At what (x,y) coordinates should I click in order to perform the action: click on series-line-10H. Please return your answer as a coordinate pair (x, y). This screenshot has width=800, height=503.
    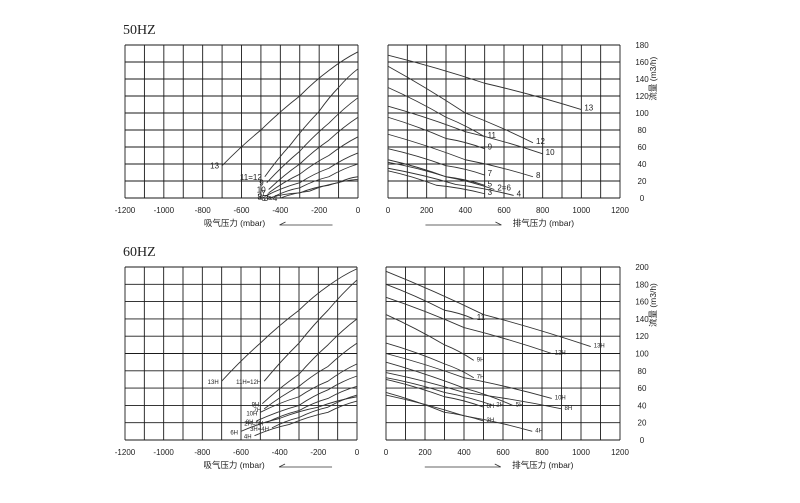
    Looking at the image, I should click on (468, 376).